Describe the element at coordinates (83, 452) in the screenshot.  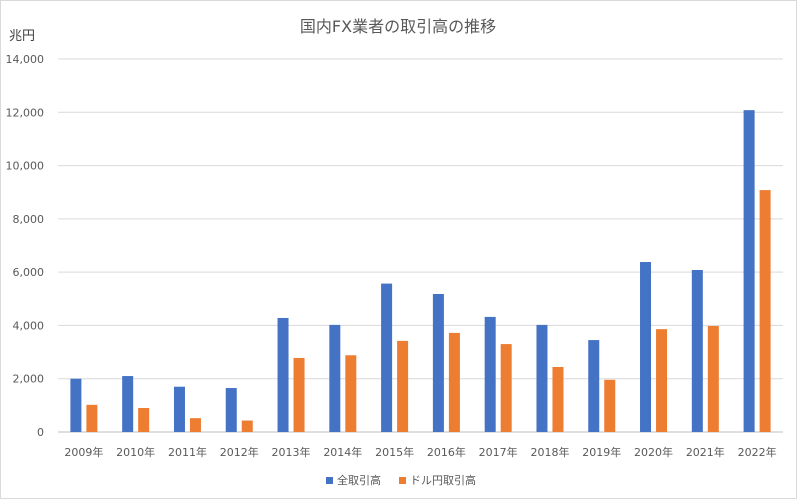
I see `x-tick-label: 2009年` at that location.